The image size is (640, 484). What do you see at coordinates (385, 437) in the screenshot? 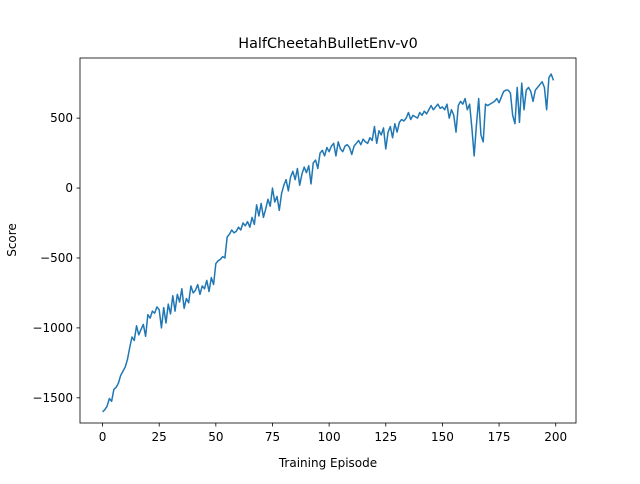
I see `x-tick-label: 125` at bounding box center [385, 437].